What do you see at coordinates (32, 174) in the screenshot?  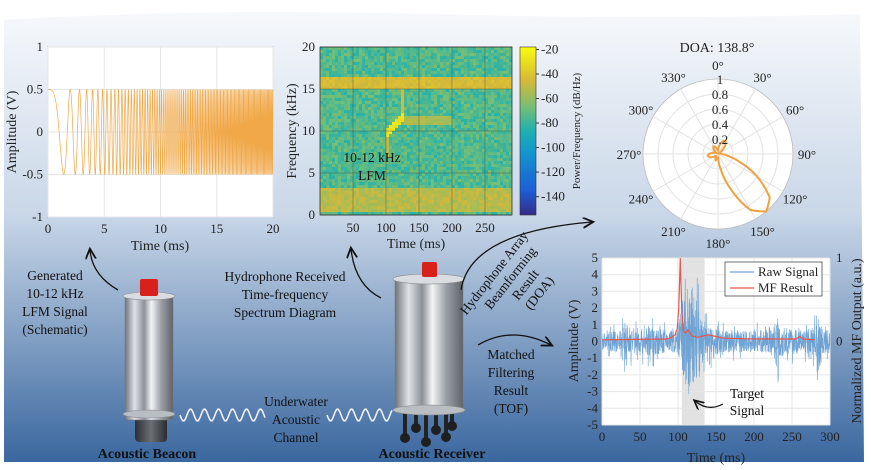 I see `y-tick-label: -0.5` at bounding box center [32, 174].